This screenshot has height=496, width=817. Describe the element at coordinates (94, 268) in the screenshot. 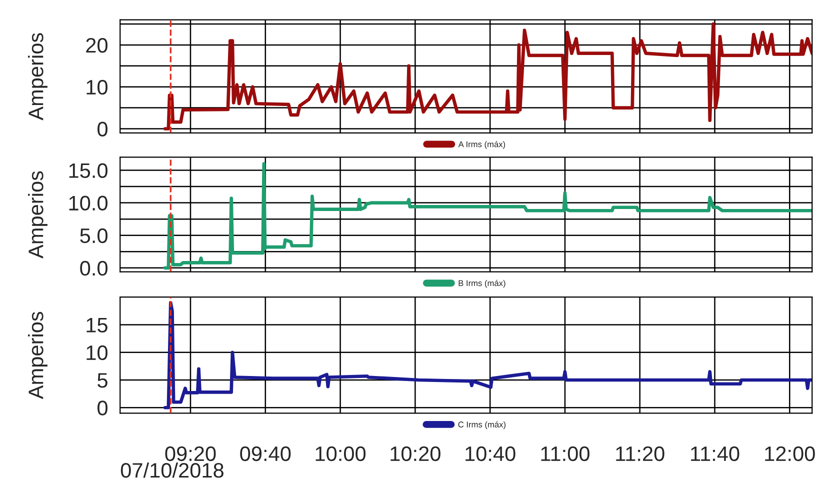

I see `y-tick-label: 0.0` at that location.